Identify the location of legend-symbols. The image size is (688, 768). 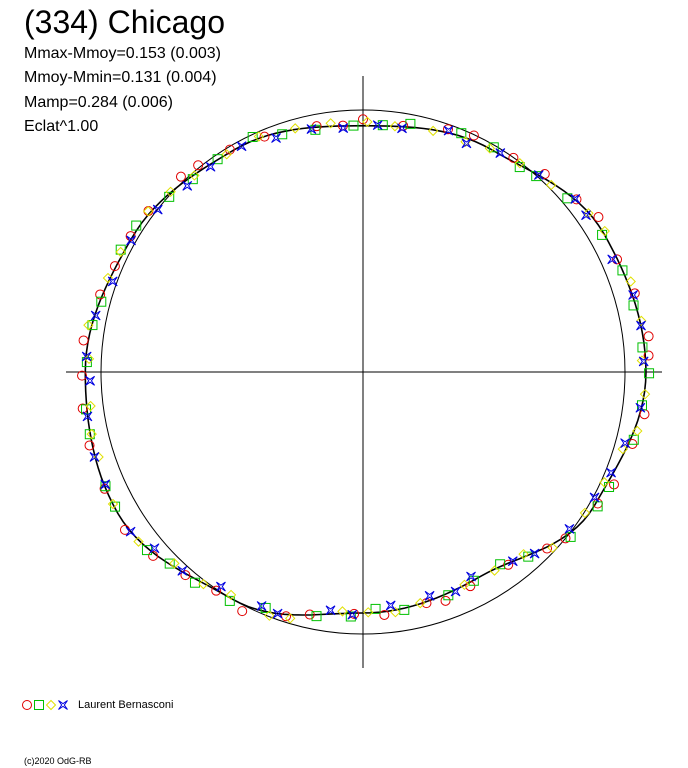
(45, 705).